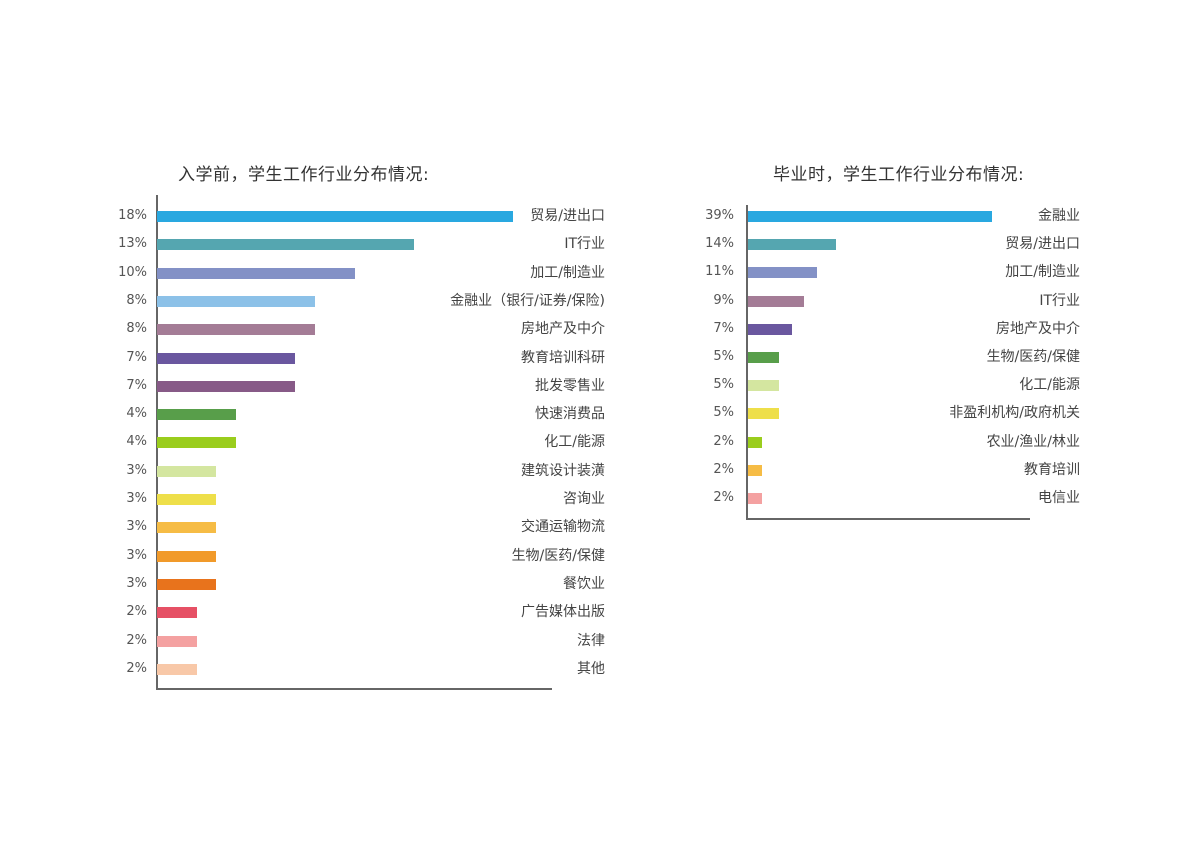 The width and height of the screenshot is (1200, 861). Describe the element at coordinates (1014, 413) in the screenshot. I see `category-label: 非盈利机构/政府机关` at that location.